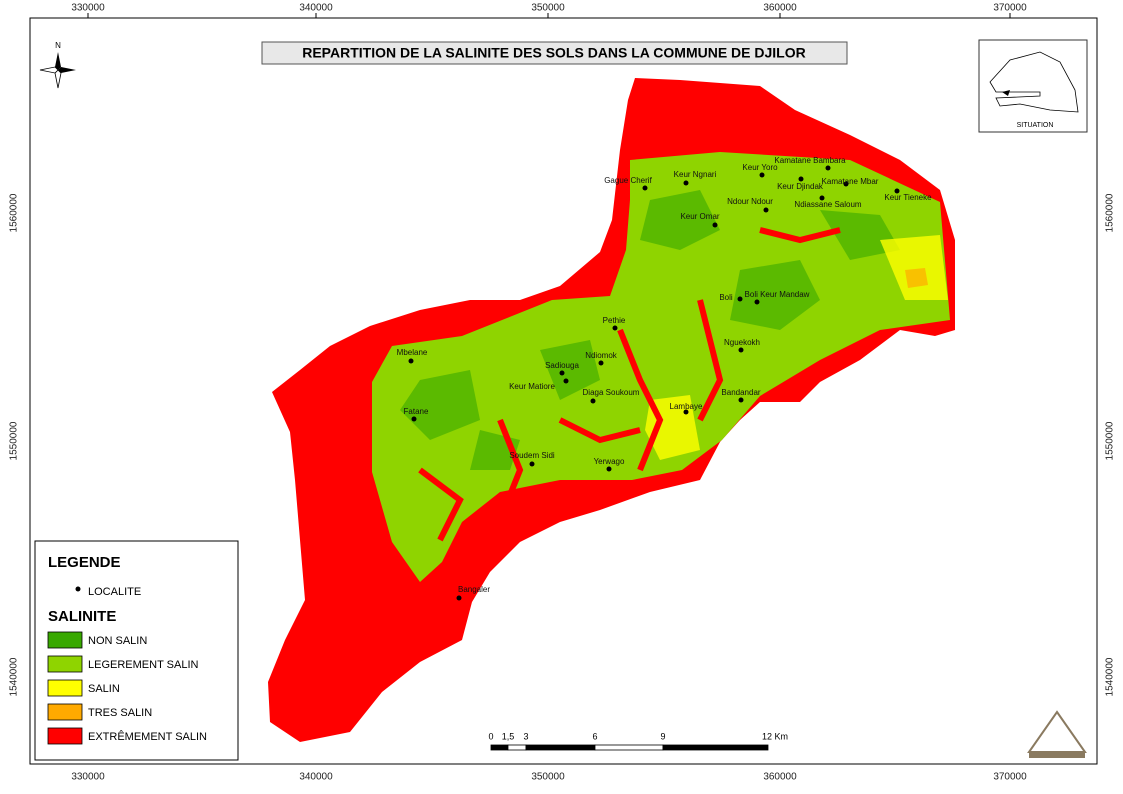  Describe the element at coordinates (611, 392) in the screenshot. I see `locality-label: Diaga Soukoum` at that location.